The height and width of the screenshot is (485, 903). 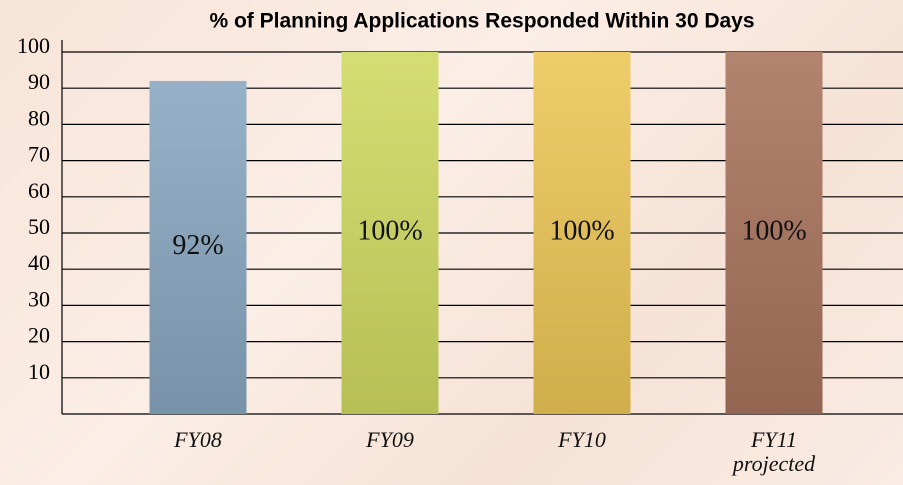 I want to click on y-tick-label: 10, so click(x=39, y=371).